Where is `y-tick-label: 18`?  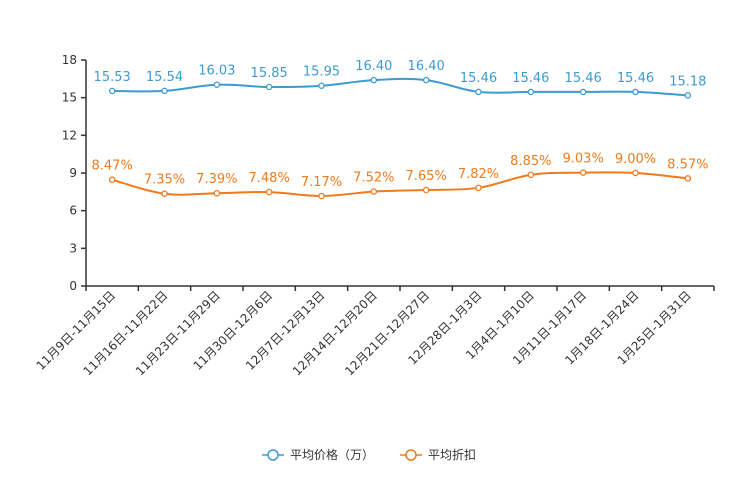 y-tick-label: 18 is located at coordinates (69, 60).